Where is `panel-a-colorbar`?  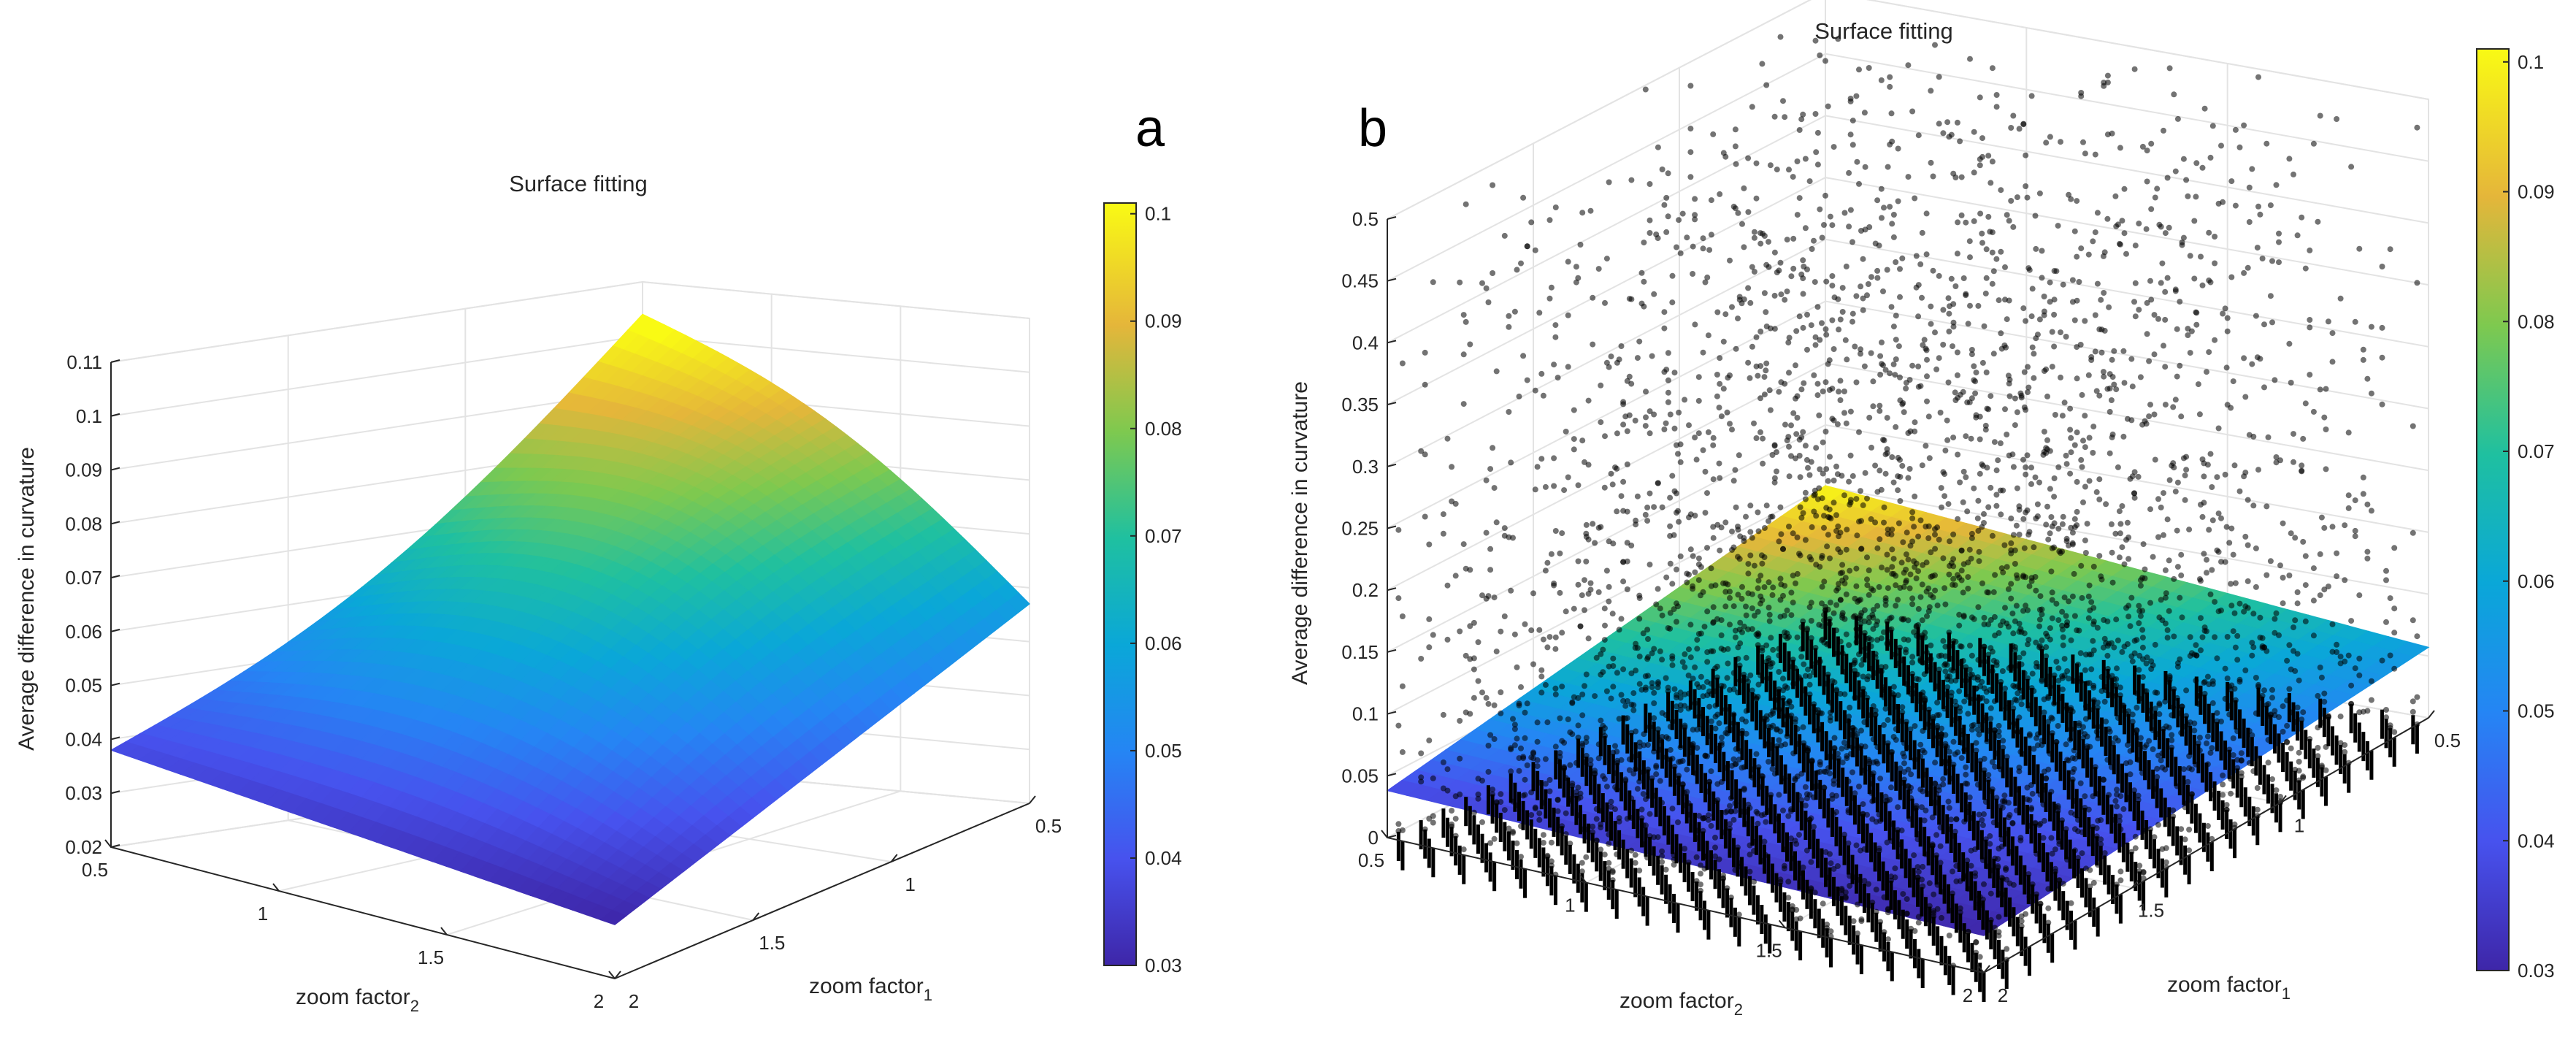
panel-a-colorbar is located at coordinates (1120, 584).